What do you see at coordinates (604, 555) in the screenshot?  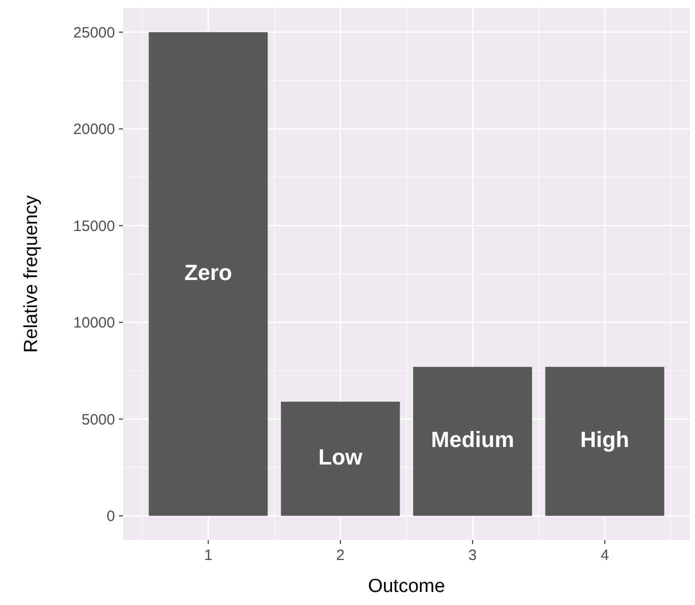 I see `x-tick-label: 4` at bounding box center [604, 555].